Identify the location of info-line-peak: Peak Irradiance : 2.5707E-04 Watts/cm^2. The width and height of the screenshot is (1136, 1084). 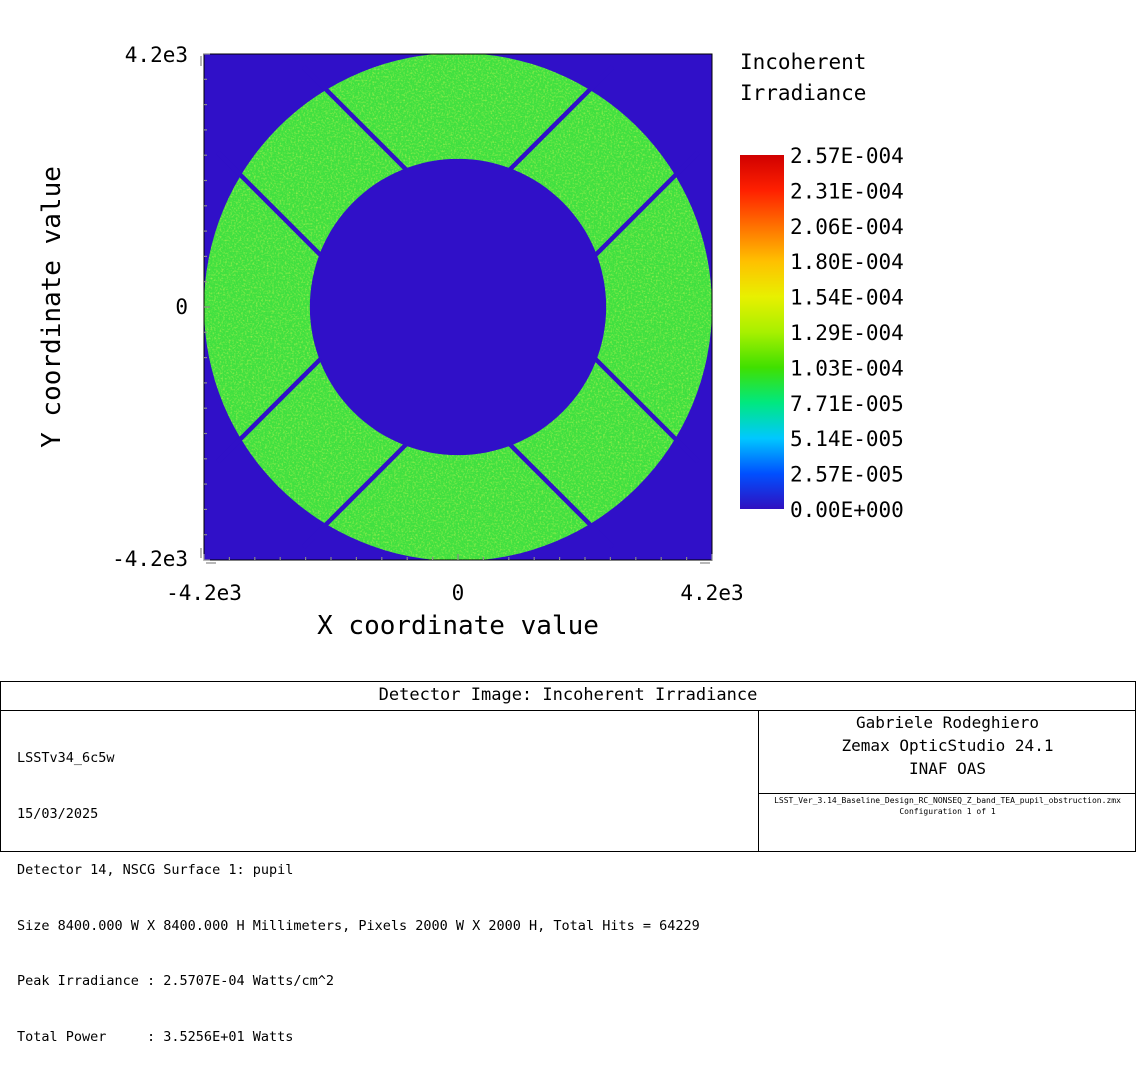
(175, 981).